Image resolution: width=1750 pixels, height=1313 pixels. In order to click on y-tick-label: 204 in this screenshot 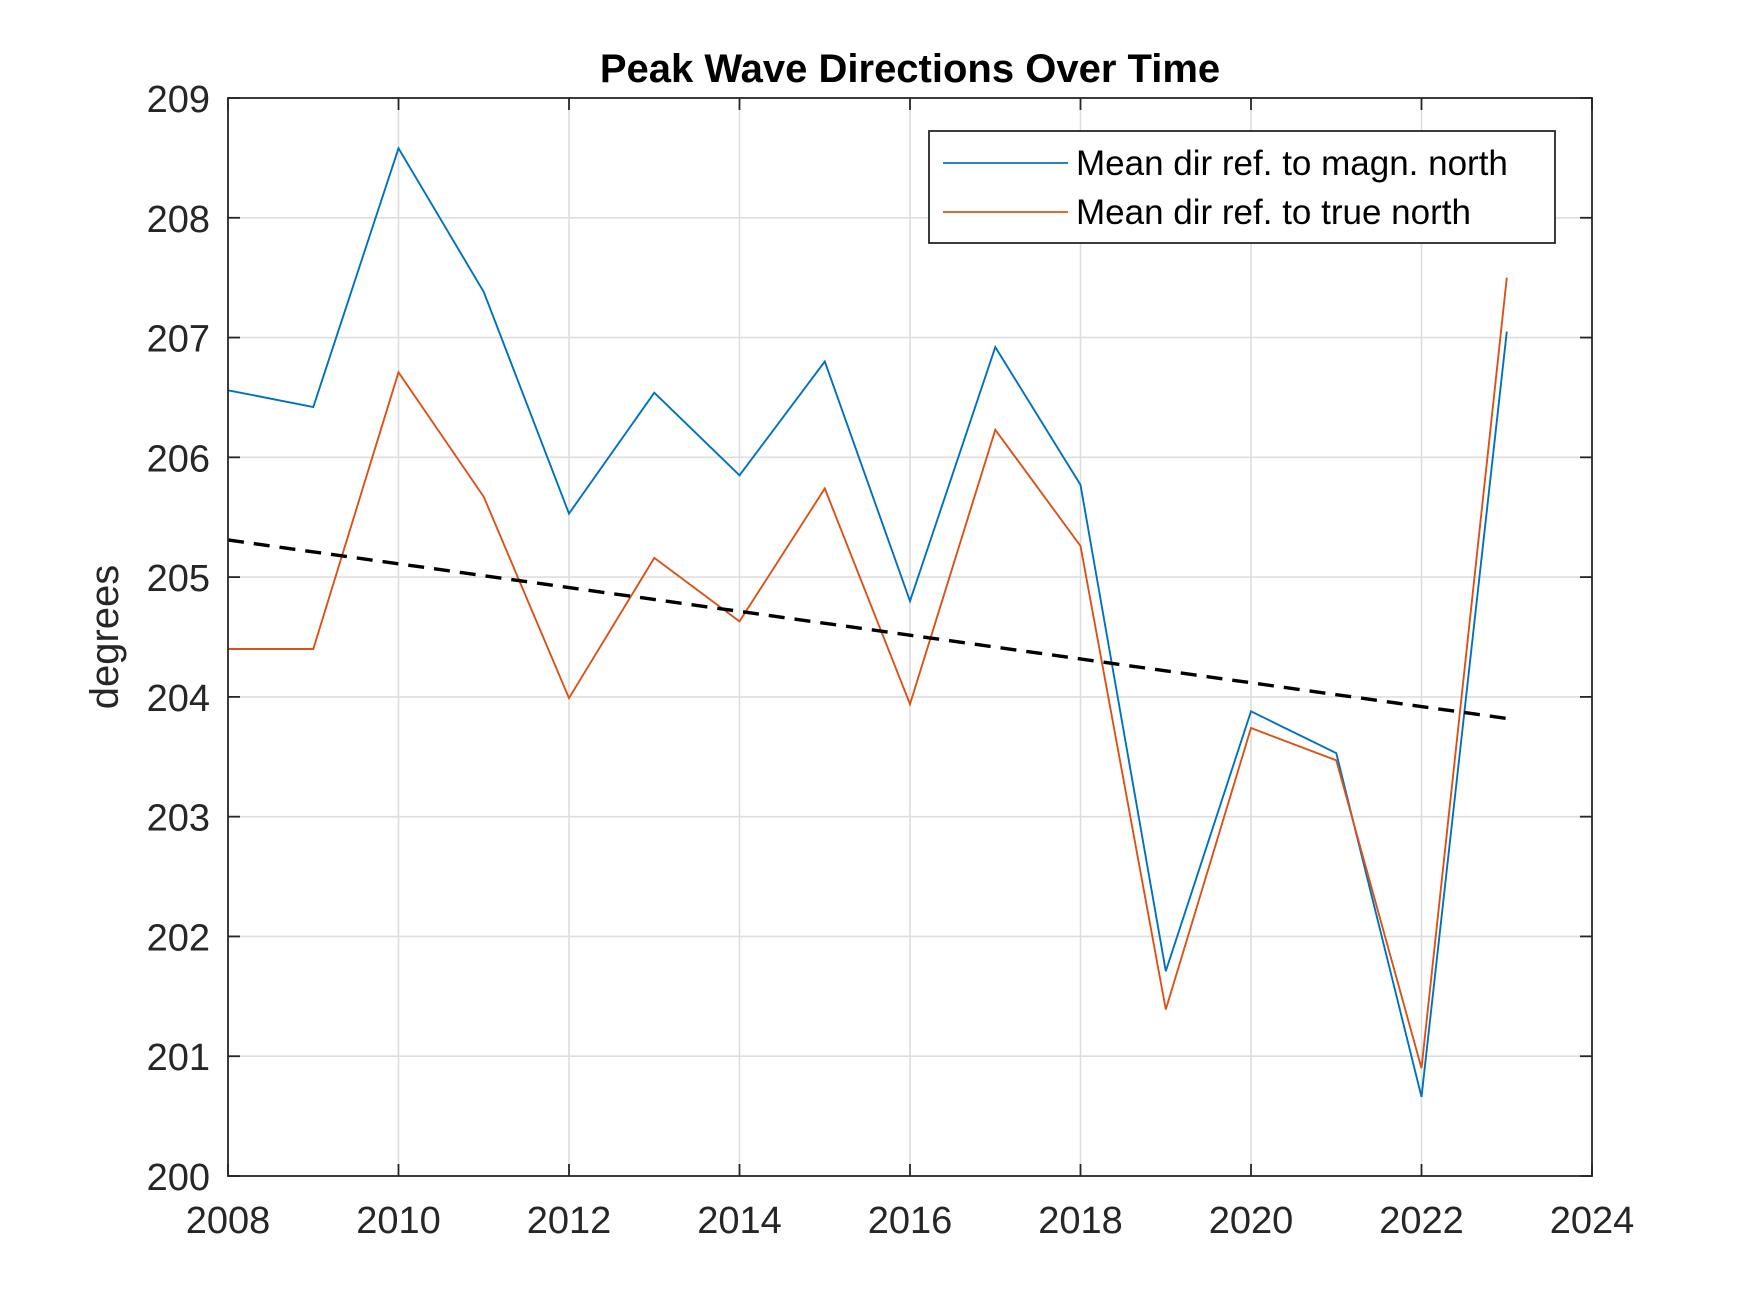, I will do `click(178, 699)`.